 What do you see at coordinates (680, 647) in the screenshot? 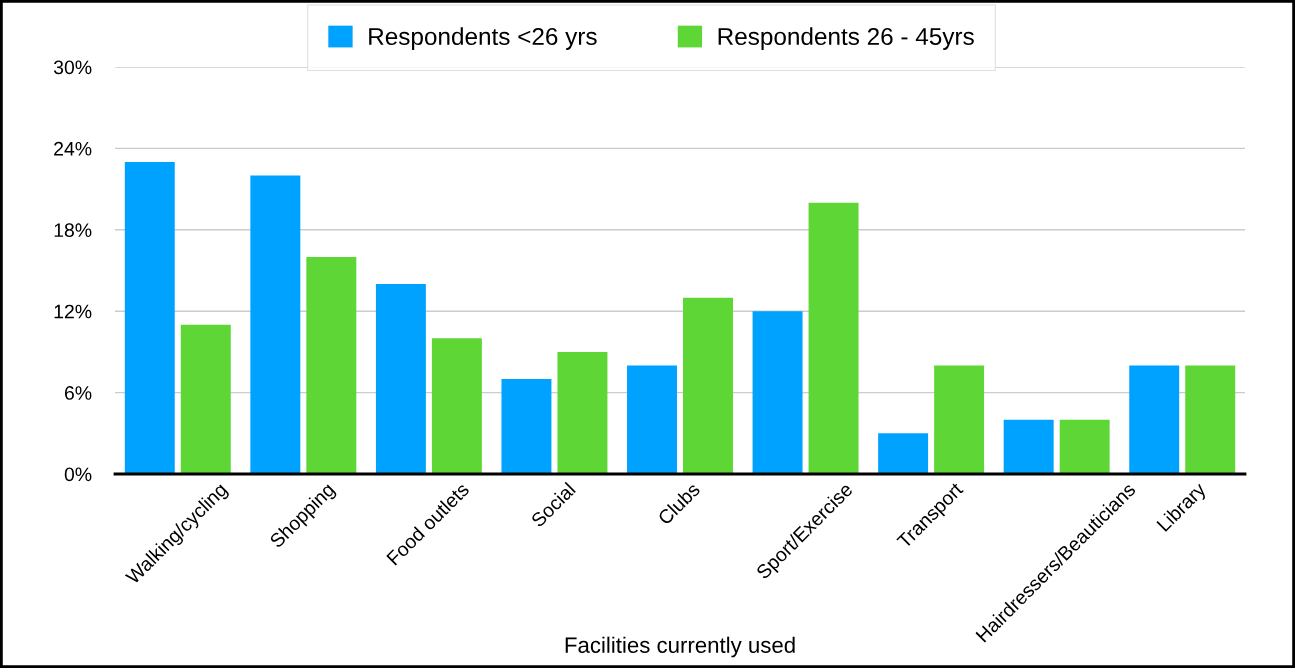
I see `x-axis-title: Facilities currently used` at bounding box center [680, 647].